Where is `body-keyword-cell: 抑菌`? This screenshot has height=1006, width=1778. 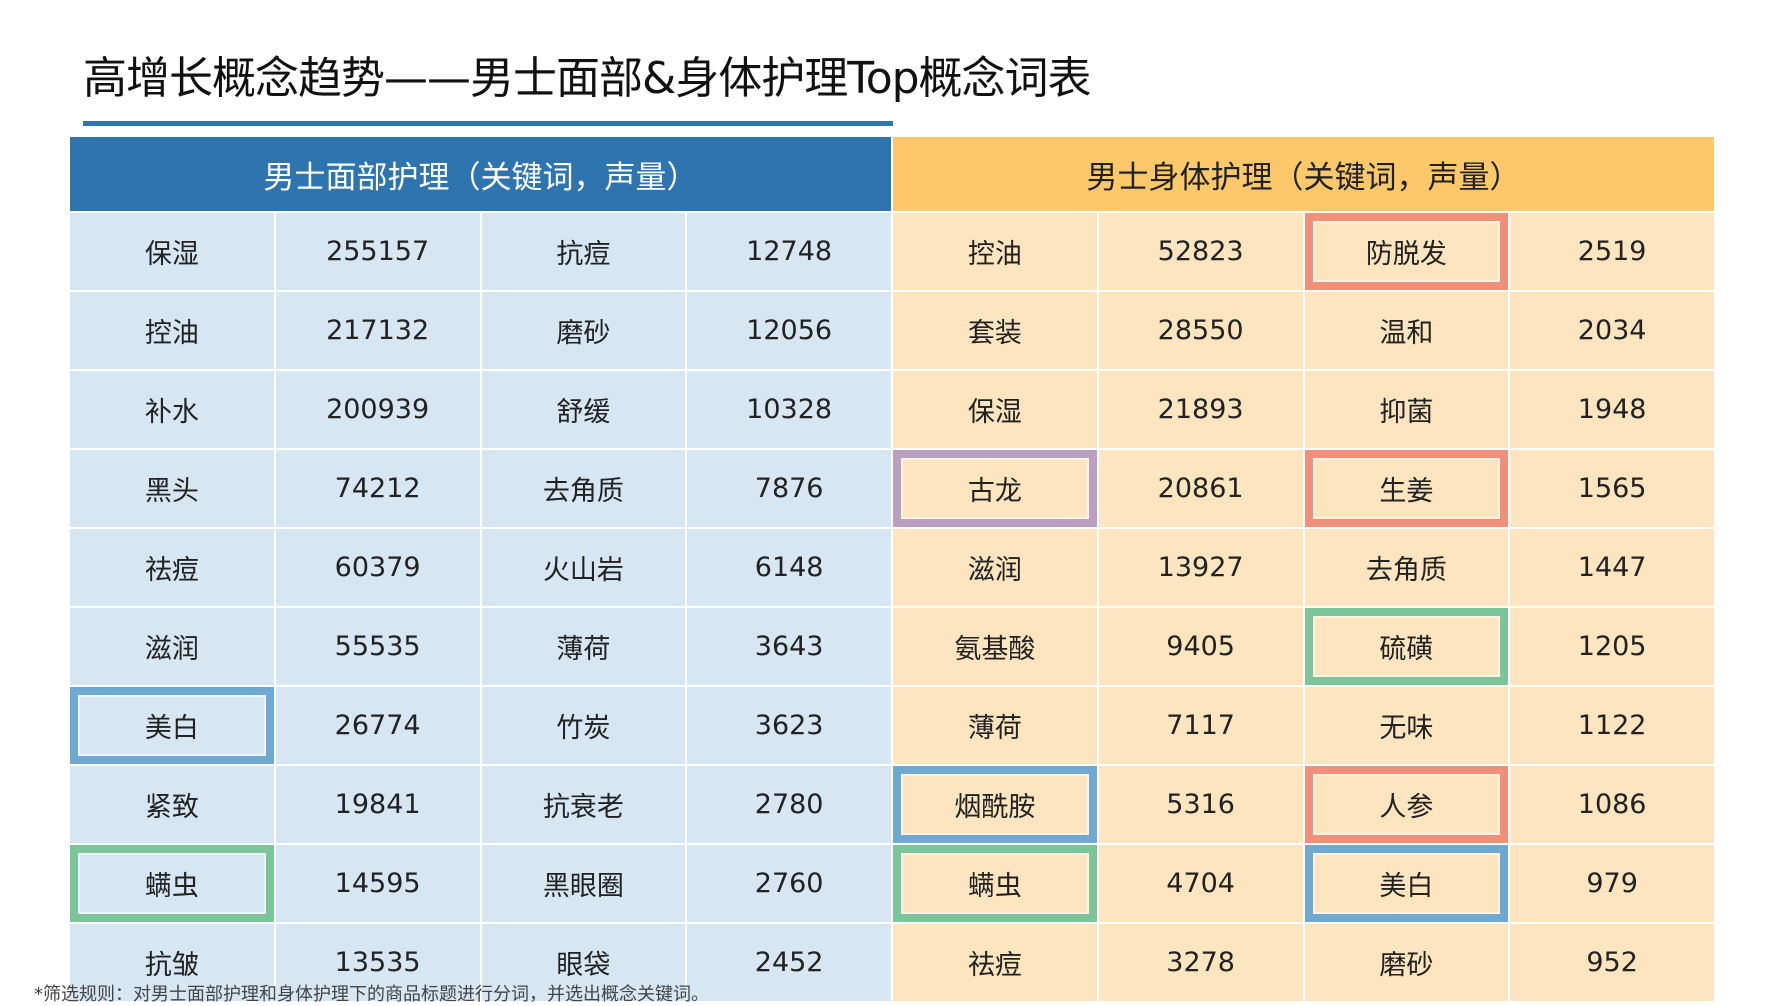
body-keyword-cell: 抑菌 is located at coordinates (1406, 409).